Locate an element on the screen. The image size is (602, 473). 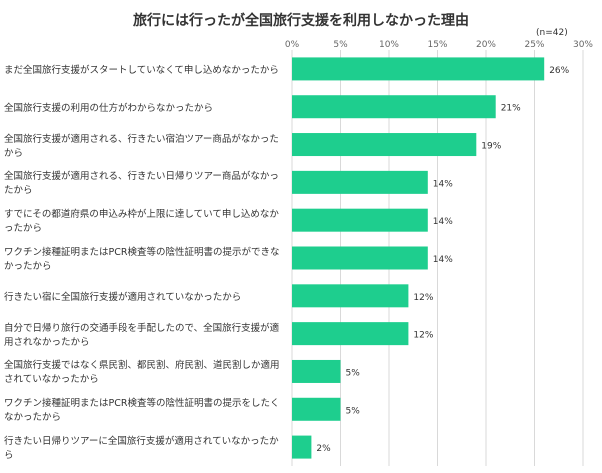
chart-title: 旅行には行ったが全国旅行支援を利用しなかった理由 is located at coordinates (301, 21).